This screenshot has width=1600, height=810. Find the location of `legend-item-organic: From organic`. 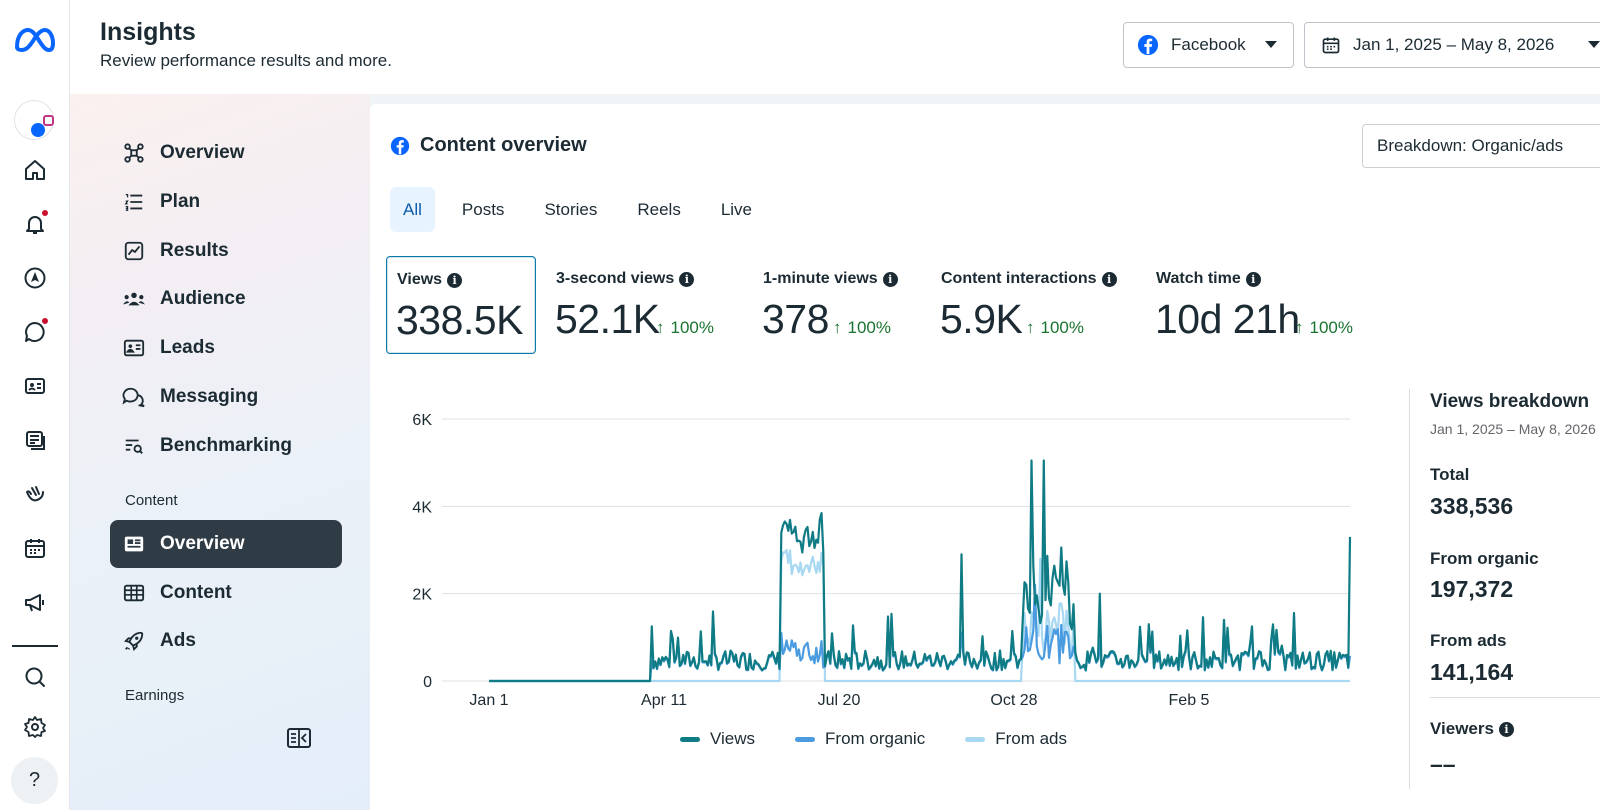

legend-item-organic: From organic is located at coordinates (860, 739).